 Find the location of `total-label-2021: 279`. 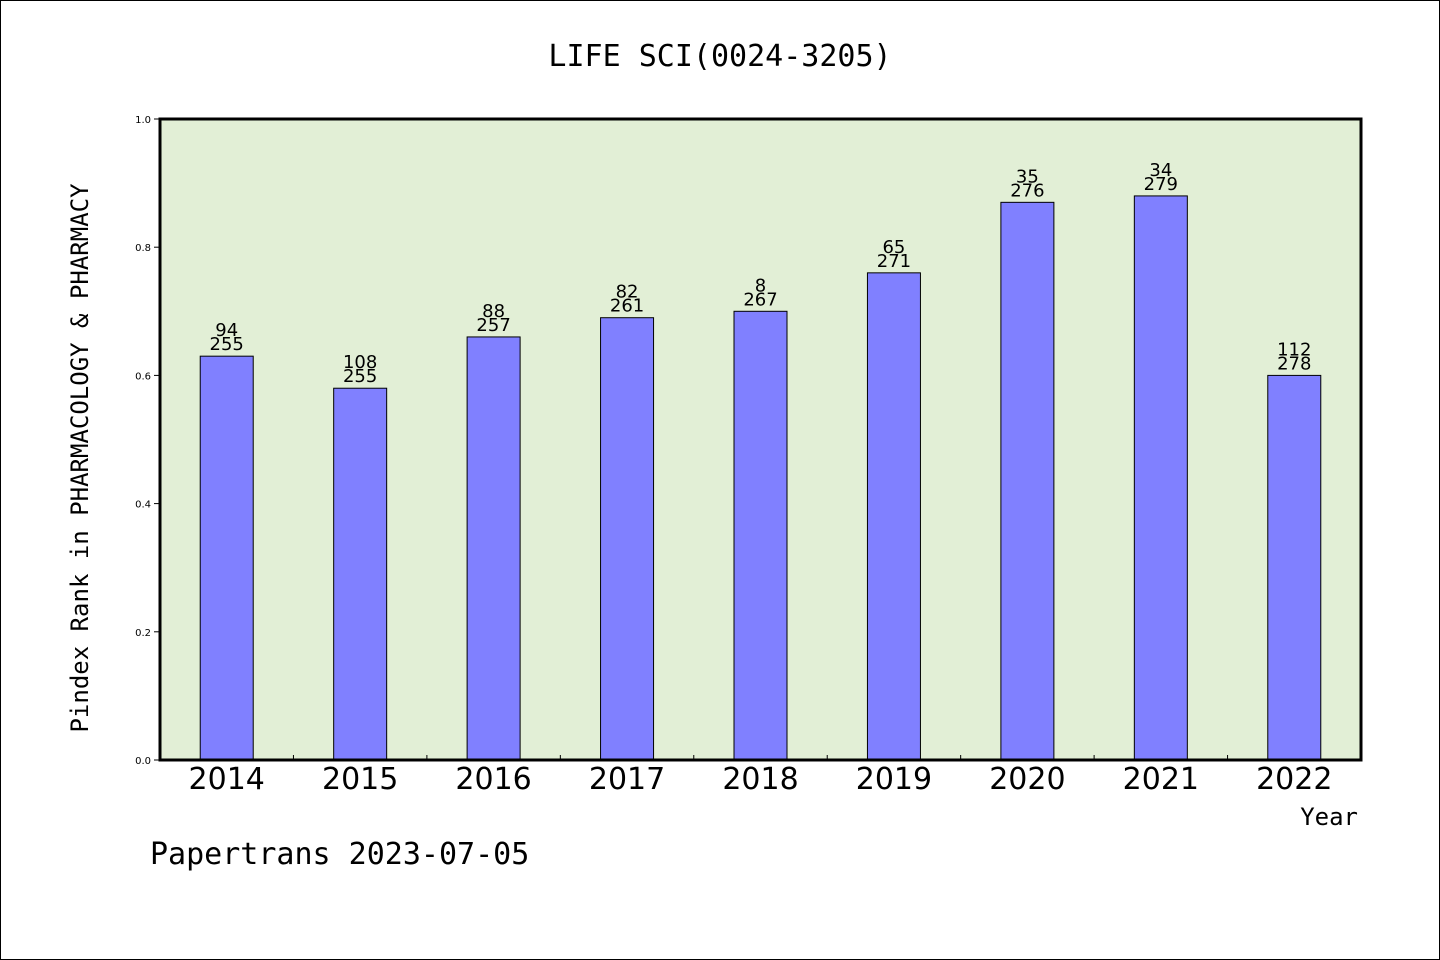

total-label-2021: 279 is located at coordinates (1161, 184).